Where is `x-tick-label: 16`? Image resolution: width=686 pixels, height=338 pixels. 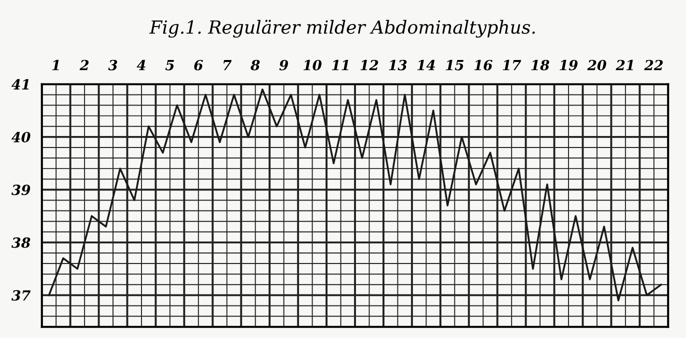
x-tick-label: 16 is located at coordinates (483, 65).